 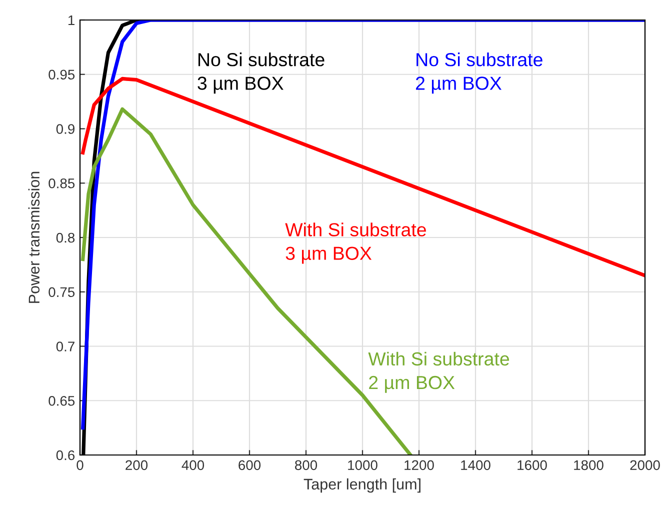 What do you see at coordinates (532, 465) in the screenshot?
I see `x-tick-label: 1600` at bounding box center [532, 465].